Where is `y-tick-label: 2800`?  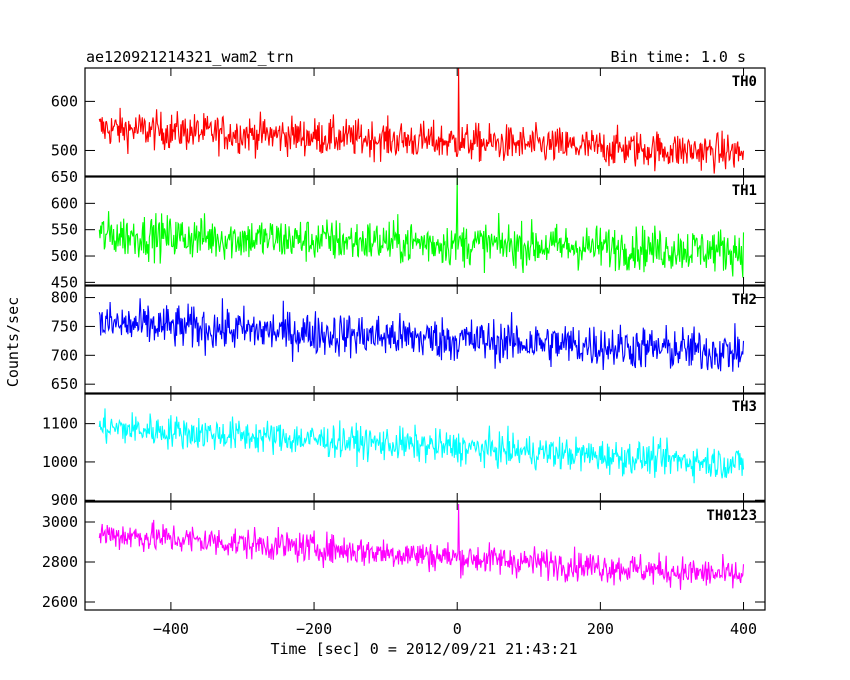
y-tick-label: 2800 is located at coordinates (60, 562).